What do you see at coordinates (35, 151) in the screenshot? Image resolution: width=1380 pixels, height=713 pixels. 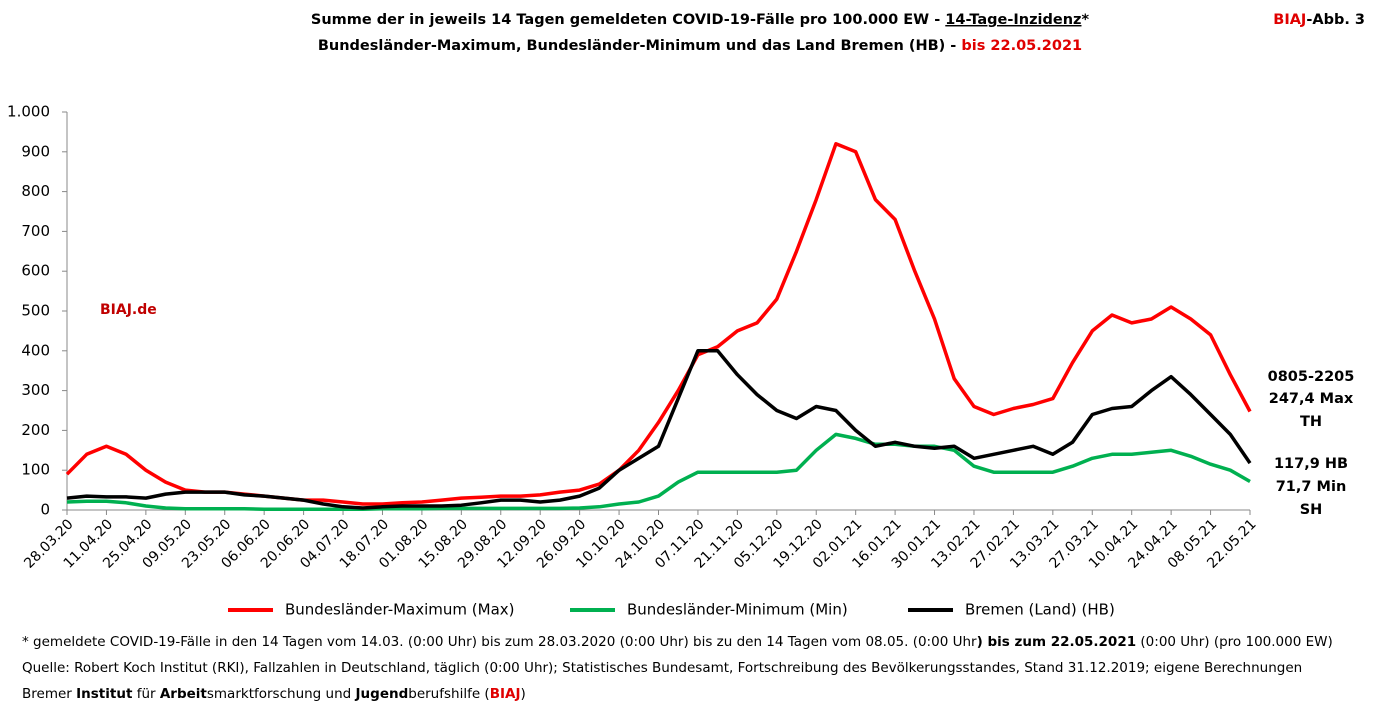 I see `y-tick-label: 900` at bounding box center [35, 151].